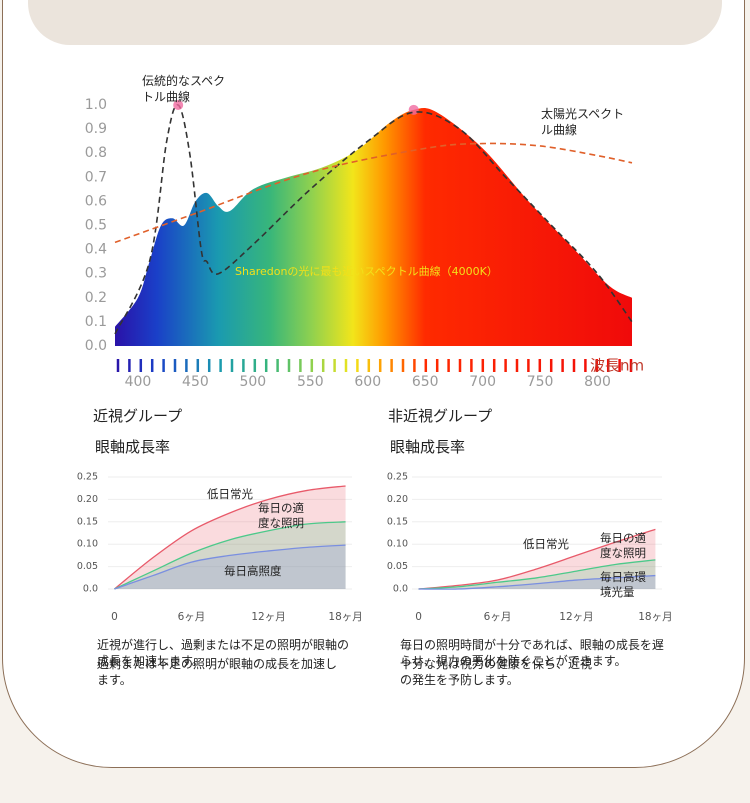 Image resolution: width=750 pixels, height=803 pixels. What do you see at coordinates (310, 382) in the screenshot?
I see `x-tick-label: 550` at bounding box center [310, 382].